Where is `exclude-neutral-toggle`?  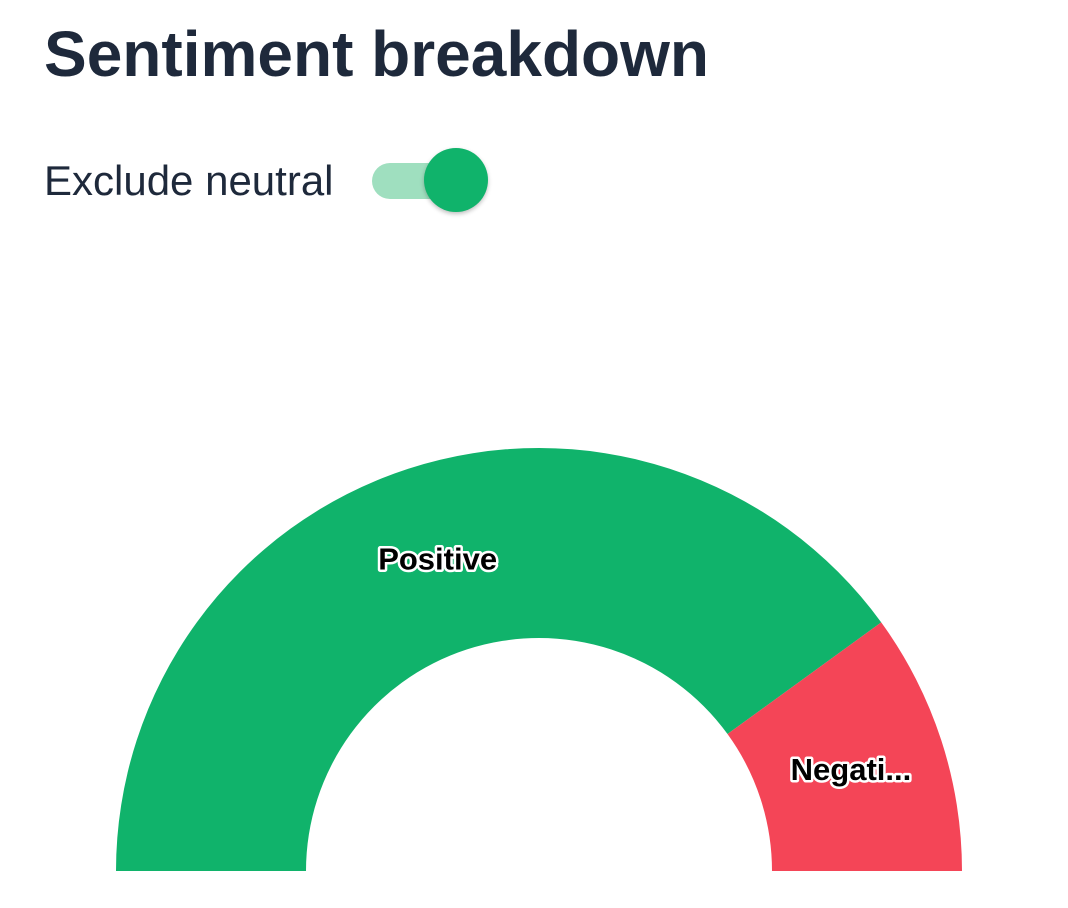
exclude-neutral-toggle is located at coordinates (431, 181).